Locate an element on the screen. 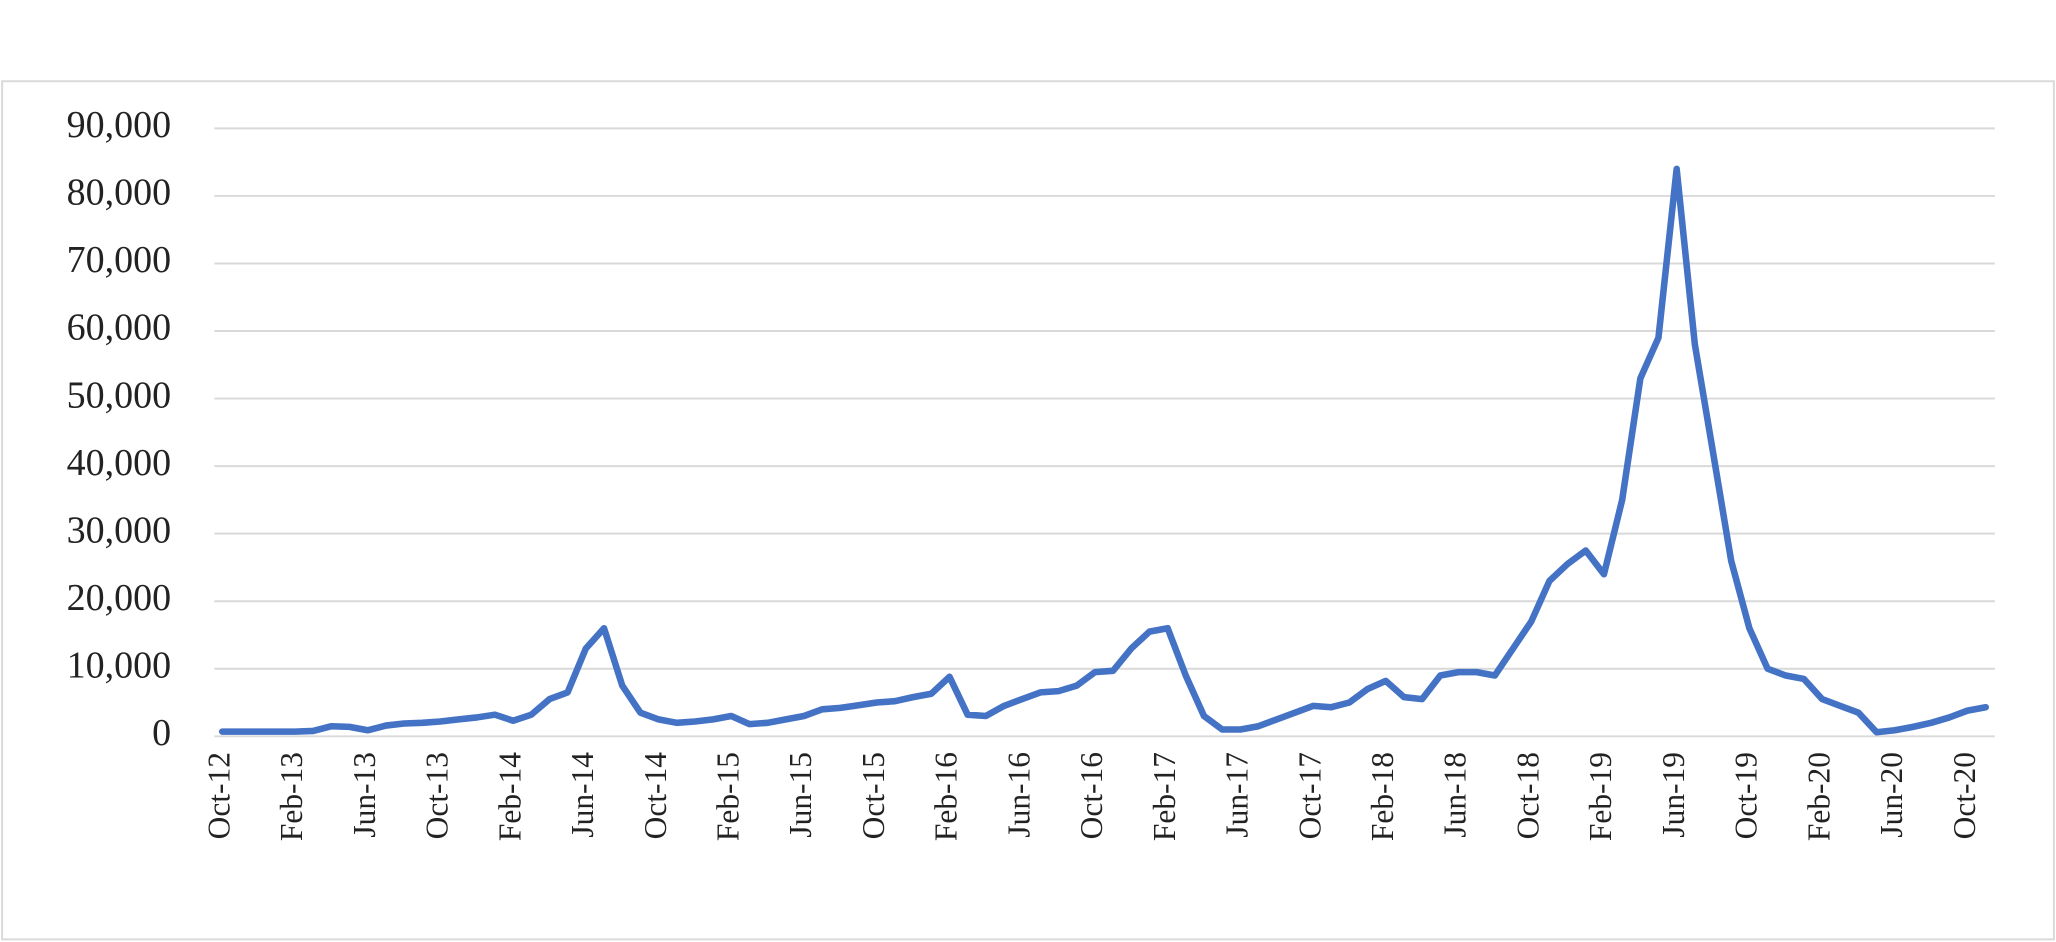  x-tick-label: Jun-18 is located at coordinates (1455, 795).